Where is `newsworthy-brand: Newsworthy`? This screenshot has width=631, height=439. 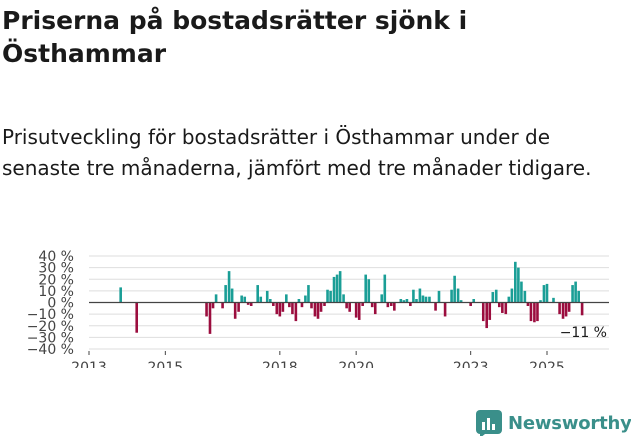
newsworthy-brand: Newsworthy is located at coordinates (553, 423).